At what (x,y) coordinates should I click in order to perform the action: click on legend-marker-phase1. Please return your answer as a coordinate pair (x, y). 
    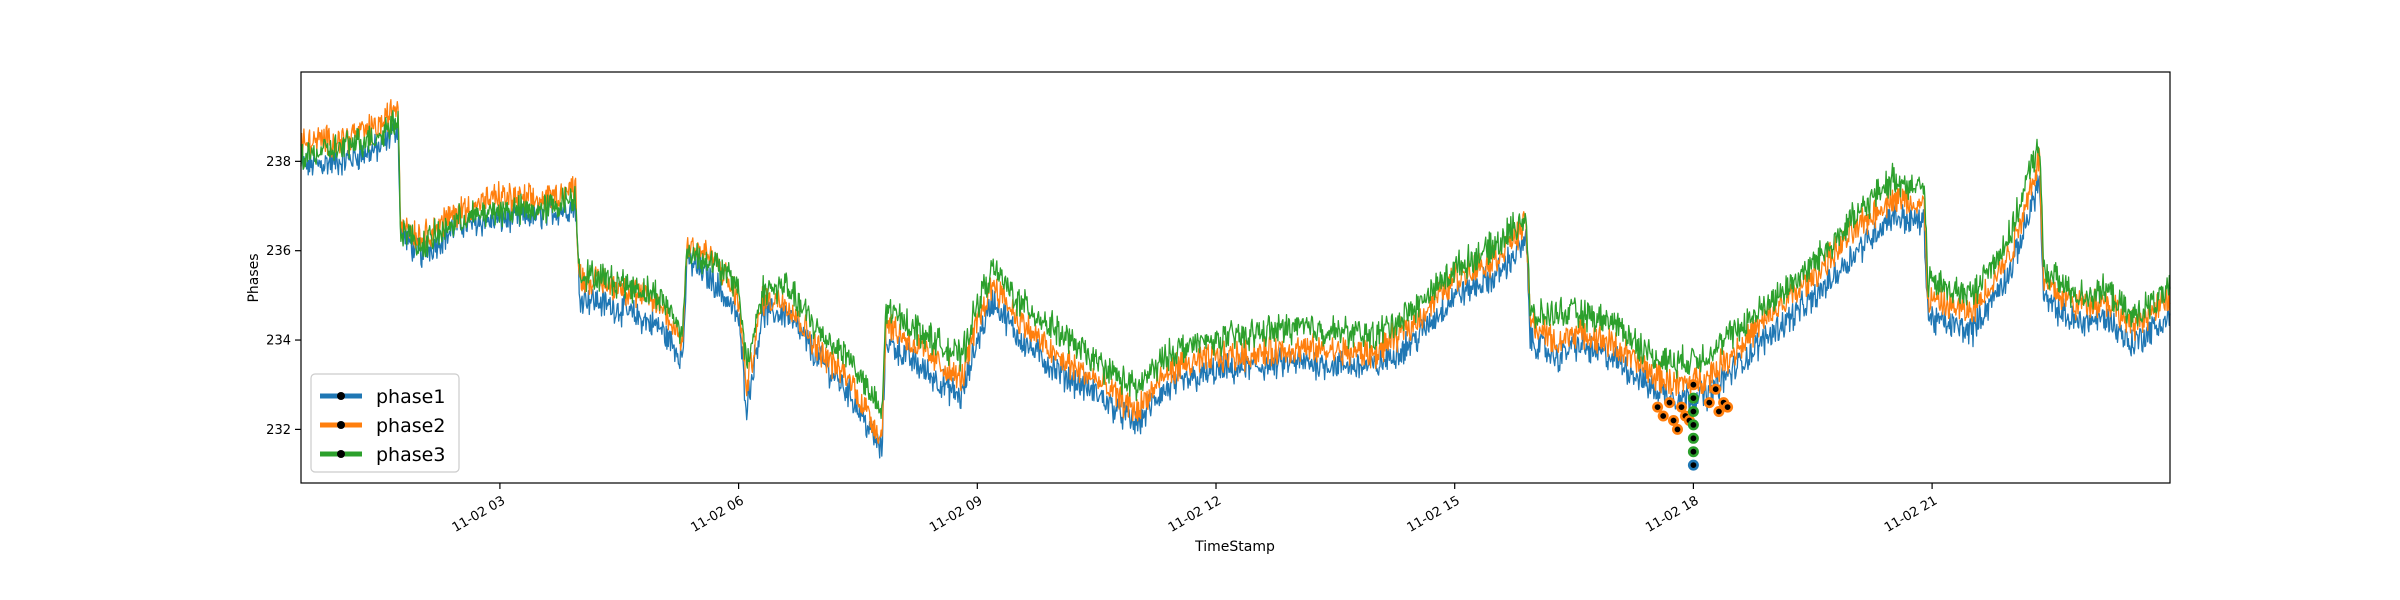
    Looking at the image, I should click on (341, 396).